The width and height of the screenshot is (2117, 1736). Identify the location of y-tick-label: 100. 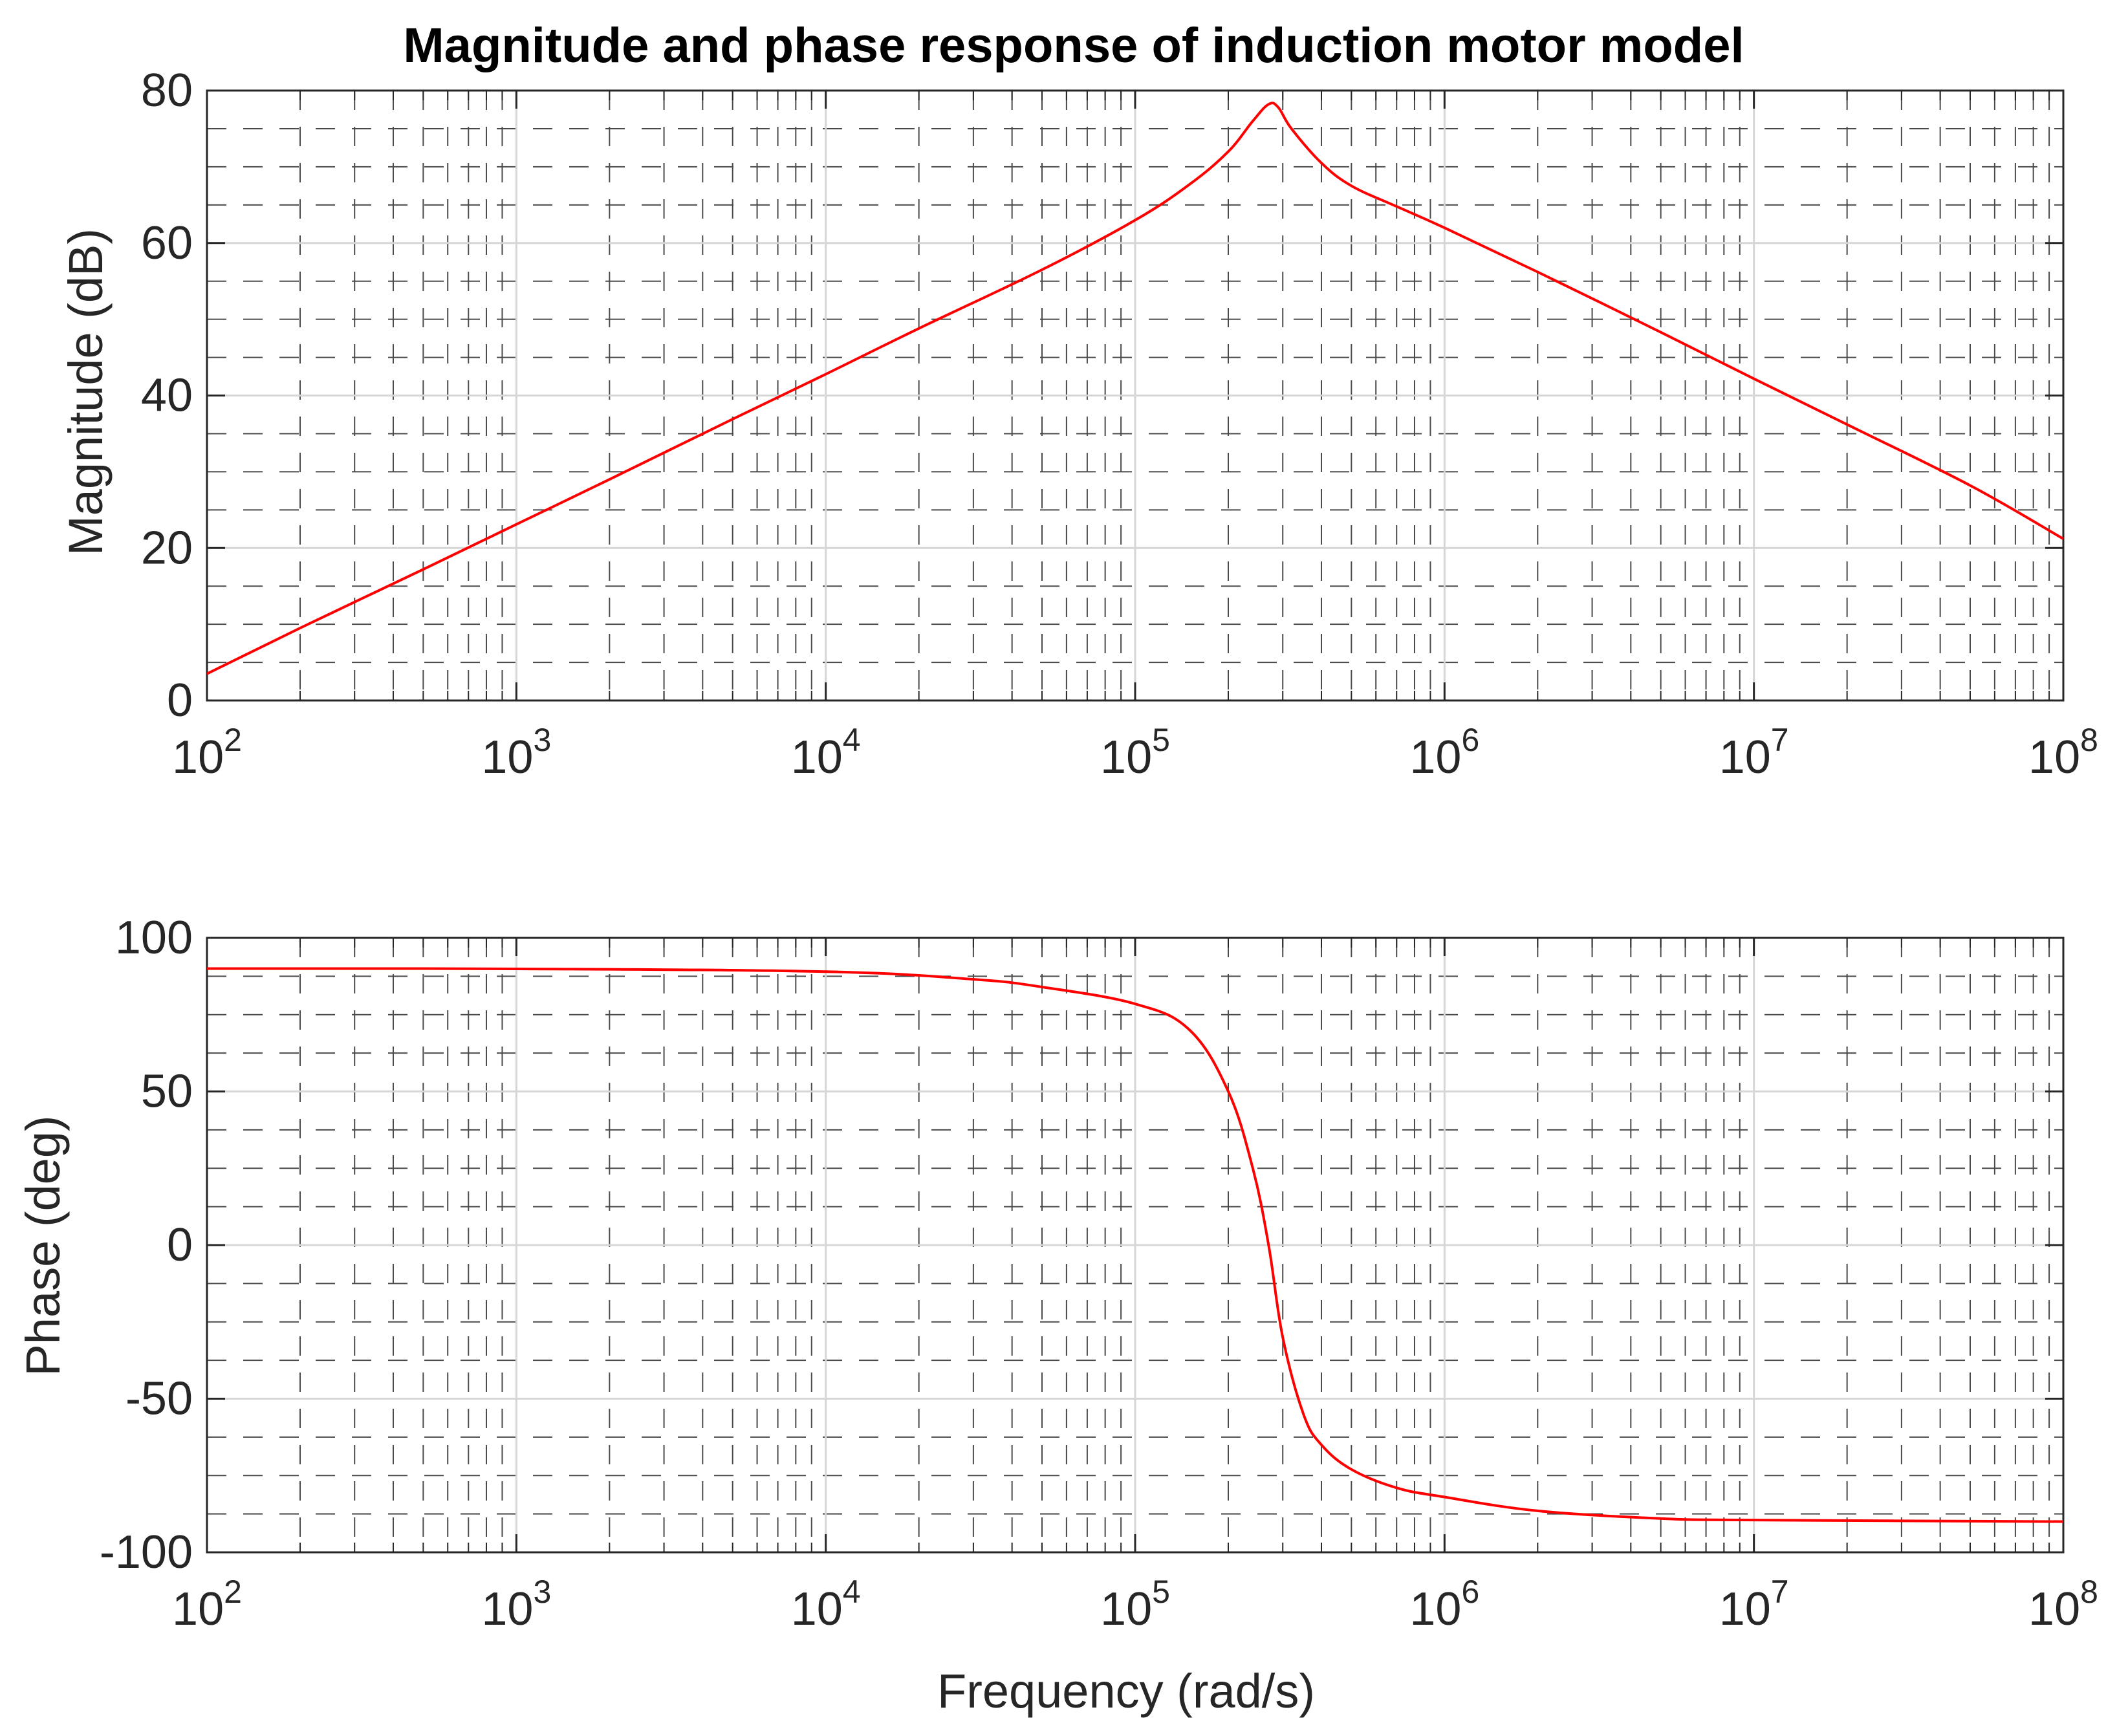
(154, 938).